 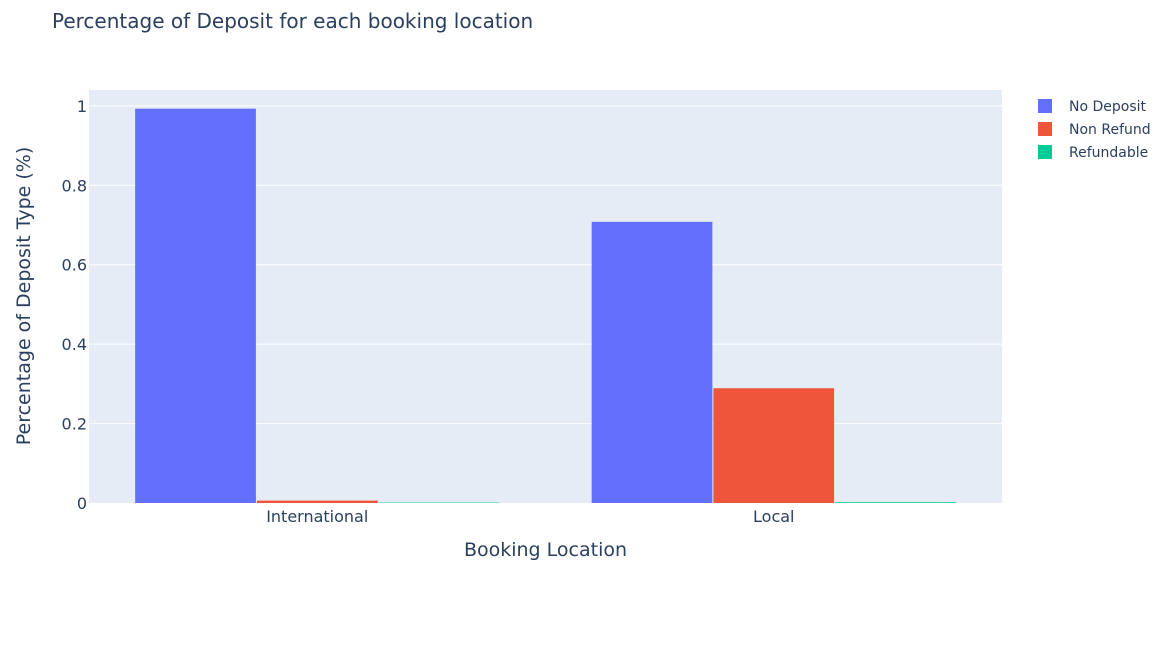 I want to click on legend: No Deposit Non Refund Refundable, so click(x=1094, y=130).